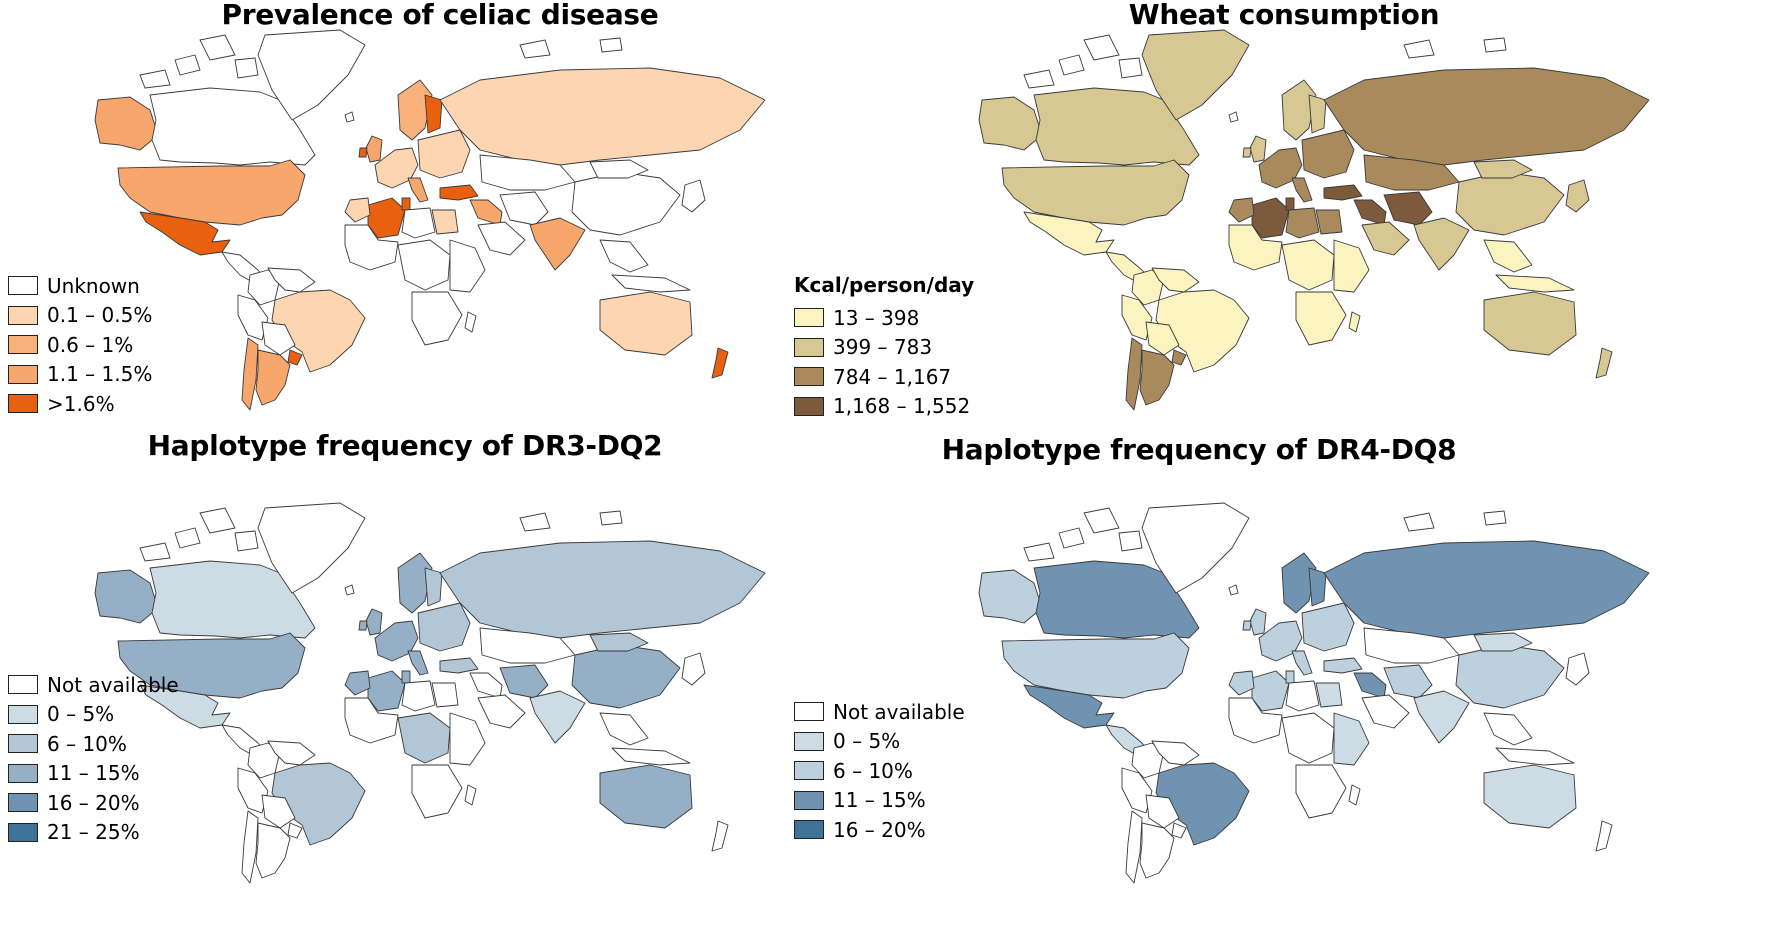  Describe the element at coordinates (884, 285) in the screenshot. I see `legend-heading: Kcal/person/day` at that location.